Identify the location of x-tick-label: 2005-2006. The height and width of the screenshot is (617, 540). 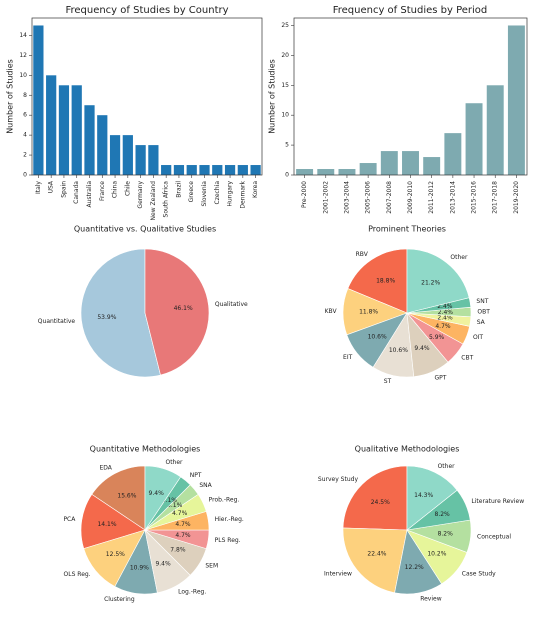
(368, 197).